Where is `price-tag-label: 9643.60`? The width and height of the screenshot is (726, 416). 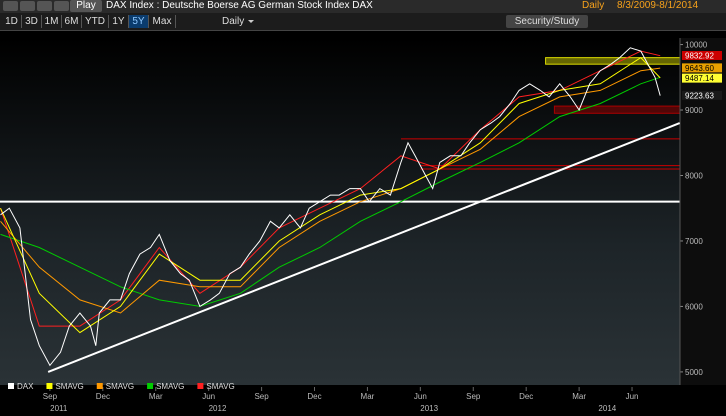
price-tag-label: 9643.60 is located at coordinates (699, 68).